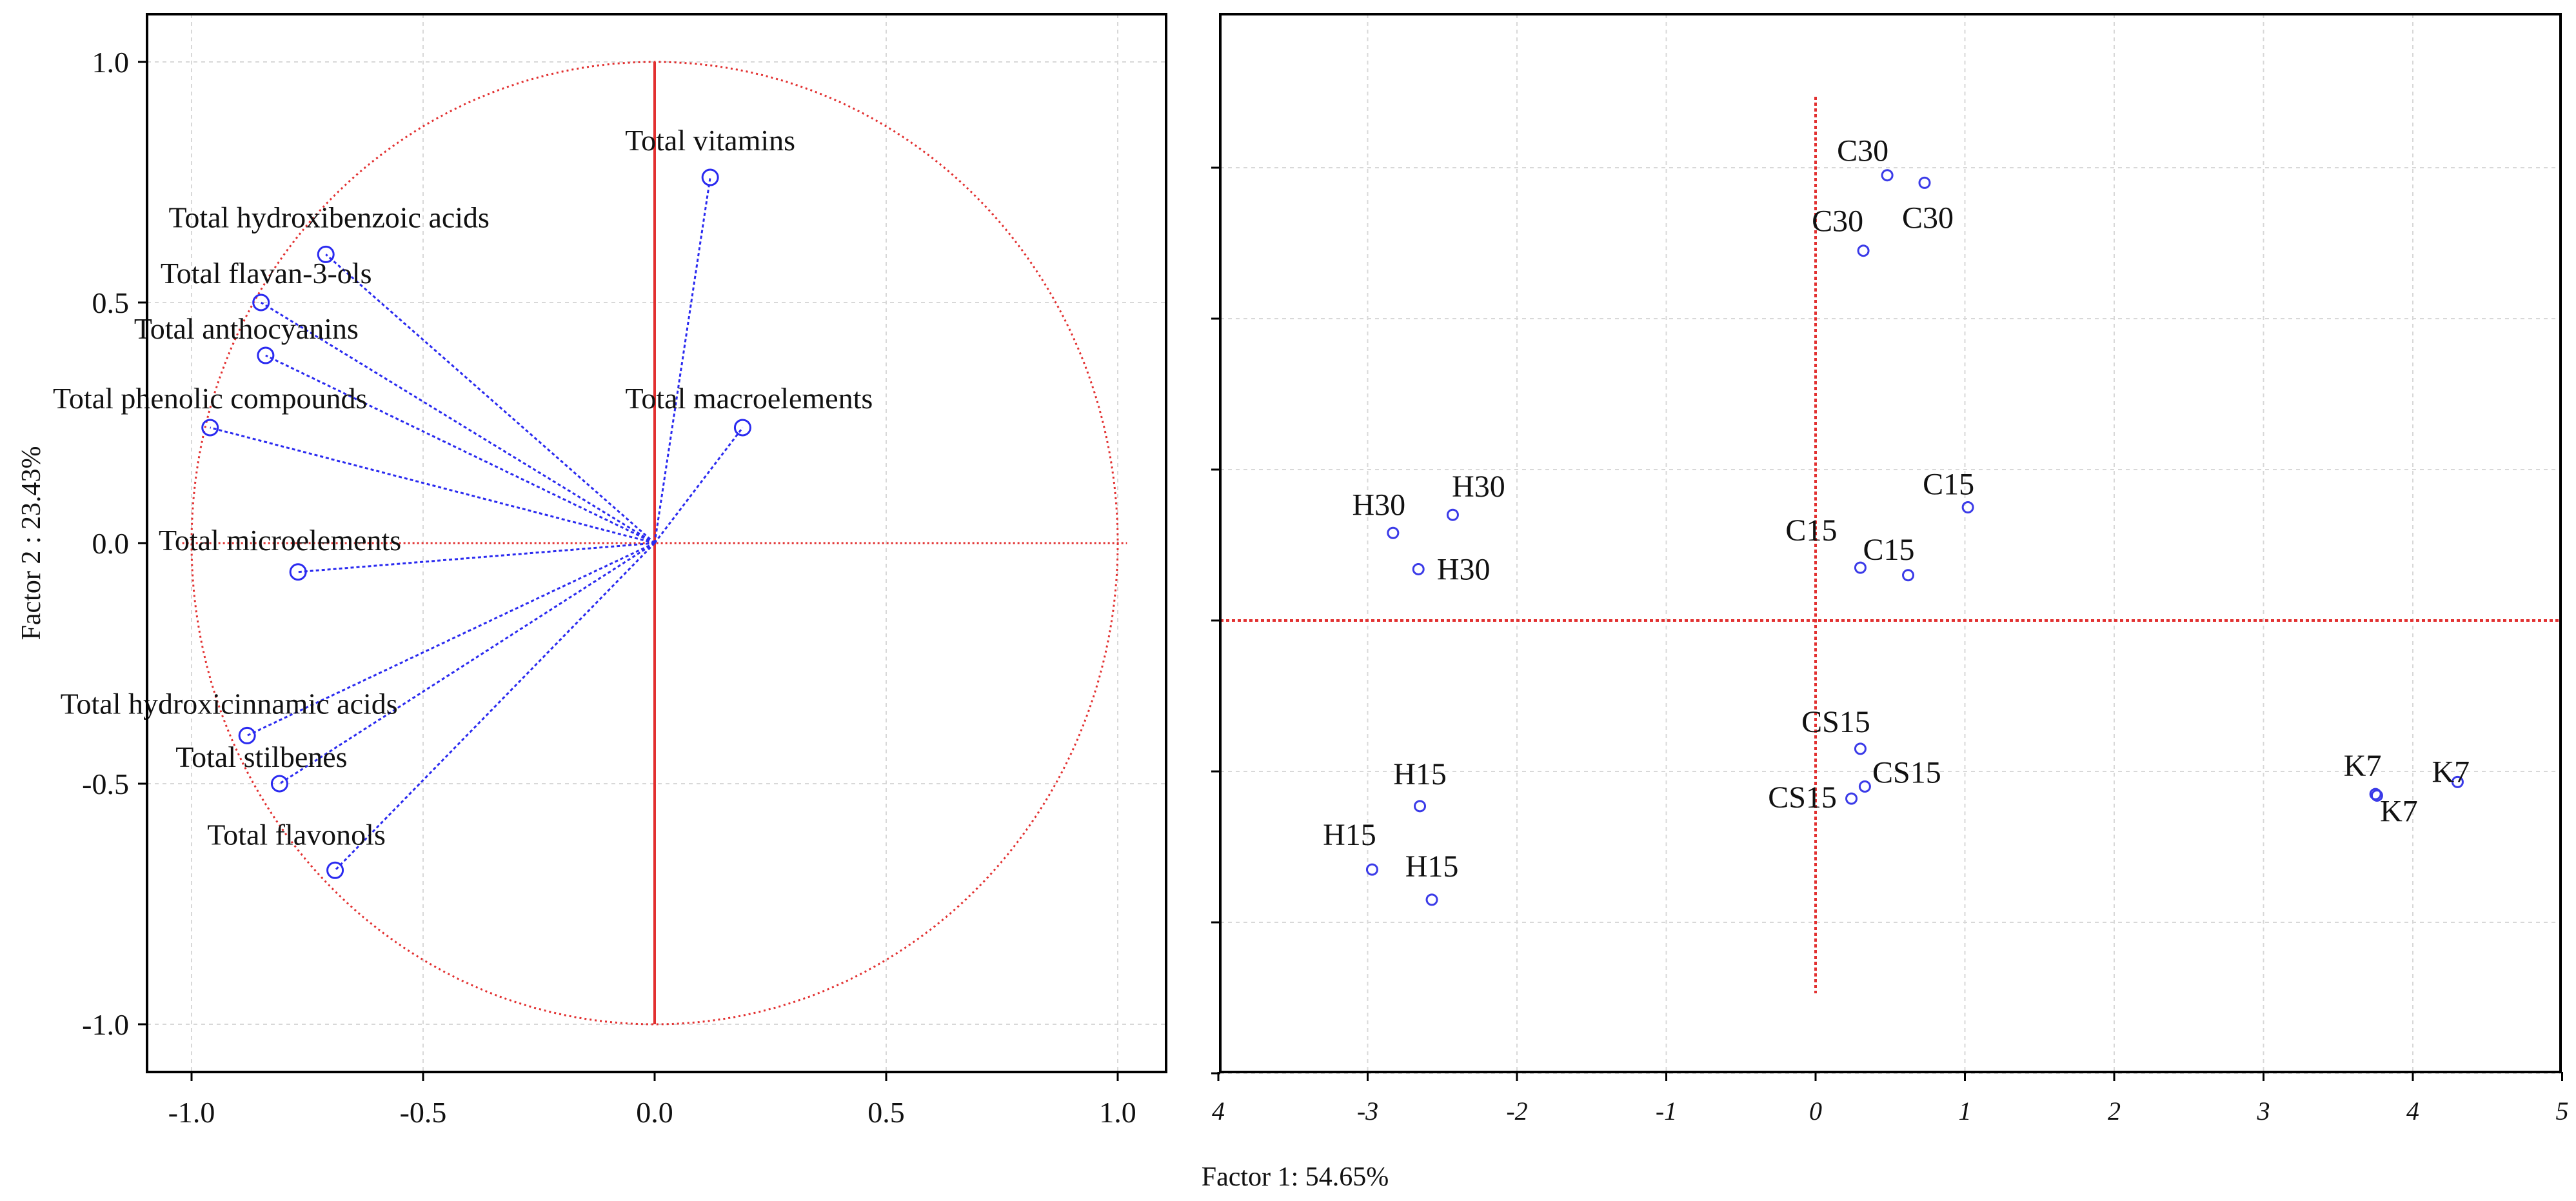 The image size is (2576, 1201). I want to click on loading-vectors, so click(476, 523).